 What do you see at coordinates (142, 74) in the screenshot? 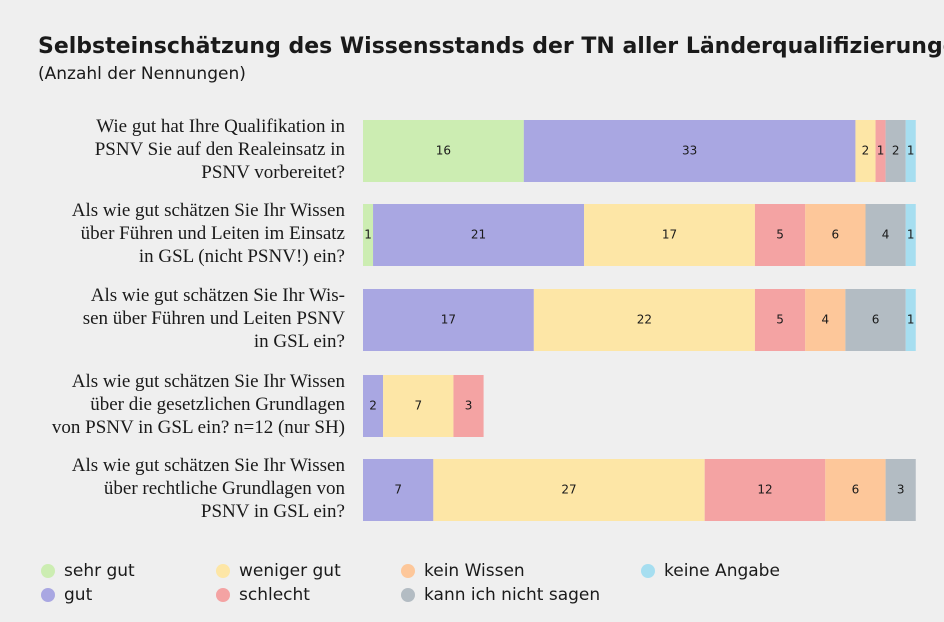
I see `chart-subtitle: (Anzahl der Nennungen)` at bounding box center [142, 74].